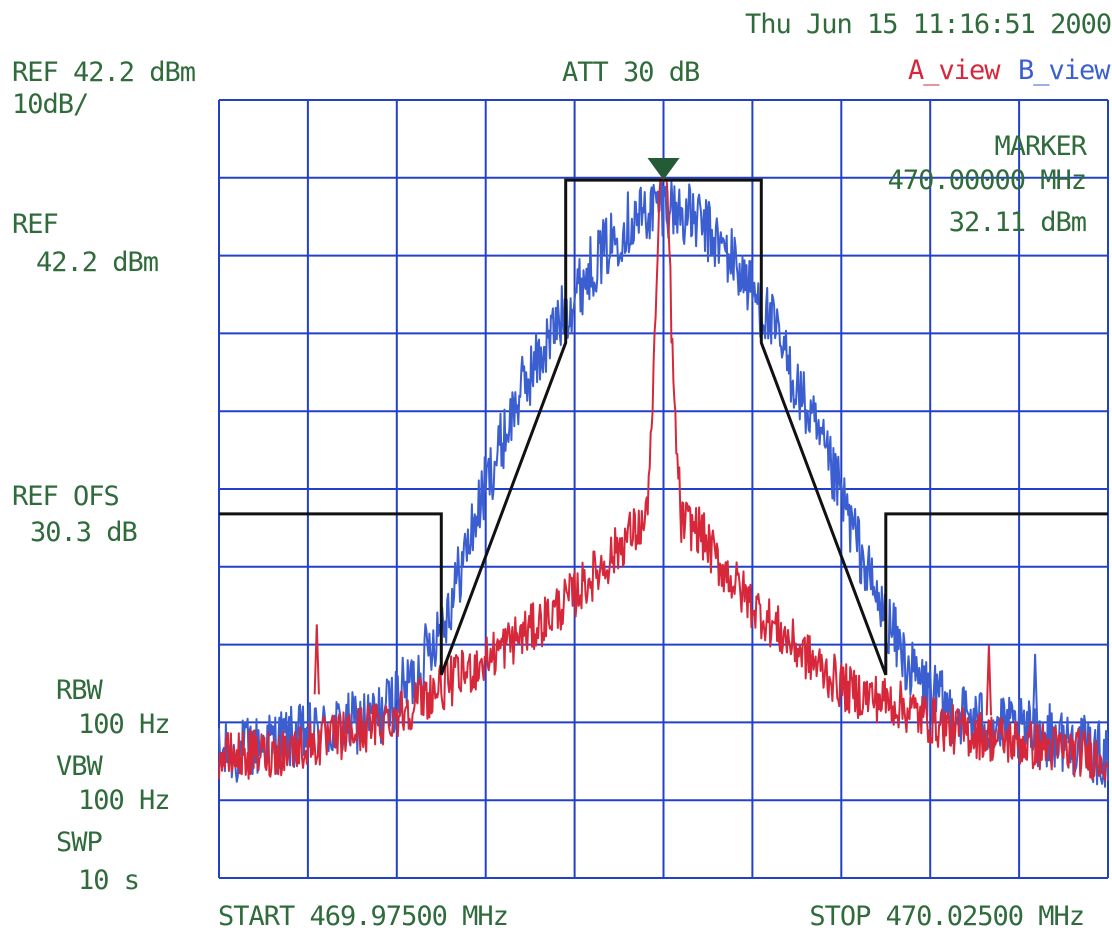 The width and height of the screenshot is (1112, 943). I want to click on sweep-value: 10 s, so click(109, 880).